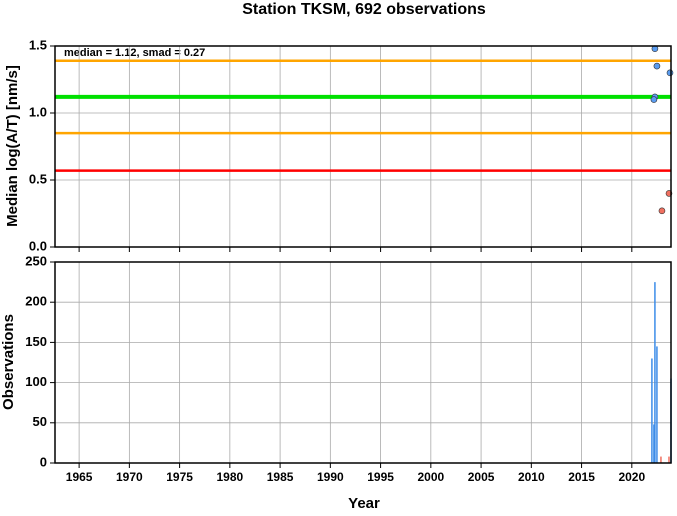  Describe the element at coordinates (38, 111) in the screenshot. I see `y-tick-label: 1.0` at that location.